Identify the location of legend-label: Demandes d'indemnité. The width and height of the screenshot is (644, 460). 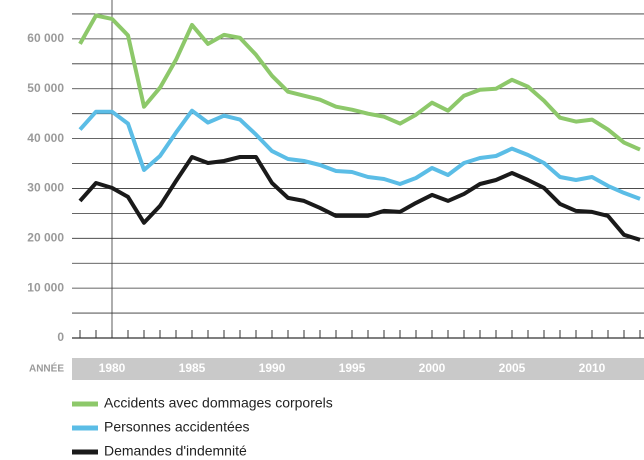
(175, 451).